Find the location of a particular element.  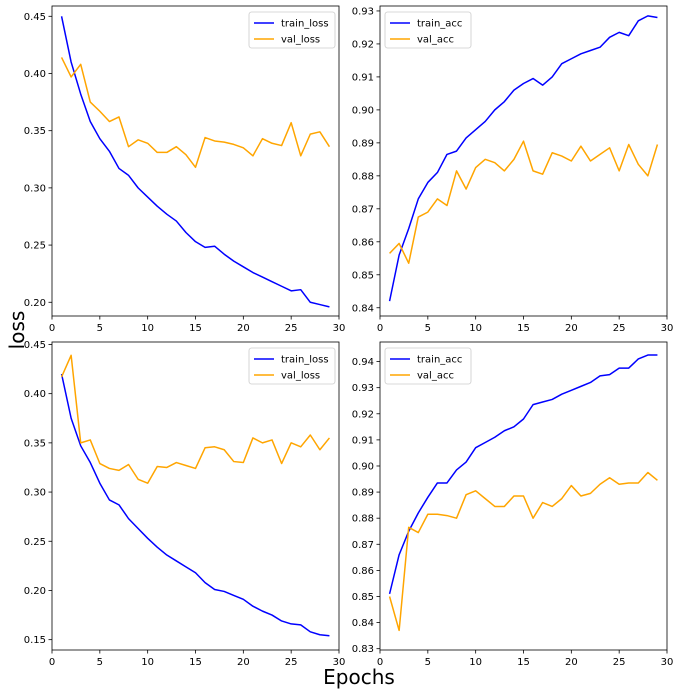

series-line-train_acc is located at coordinates (523, 474).